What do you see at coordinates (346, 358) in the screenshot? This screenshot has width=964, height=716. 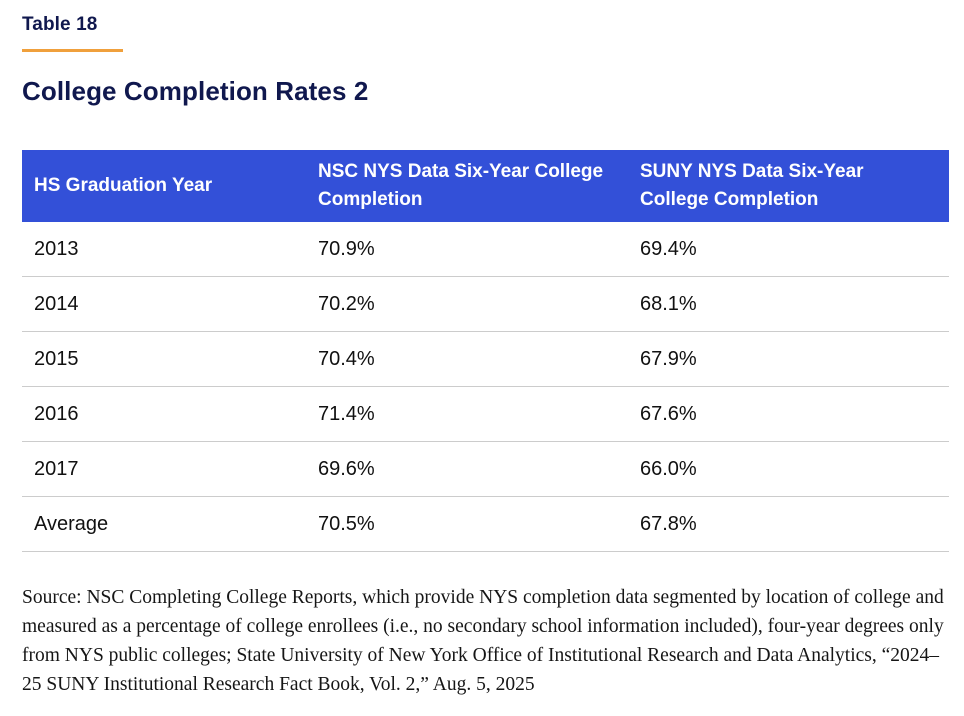 I see `value-cell: 70.4%` at bounding box center [346, 358].